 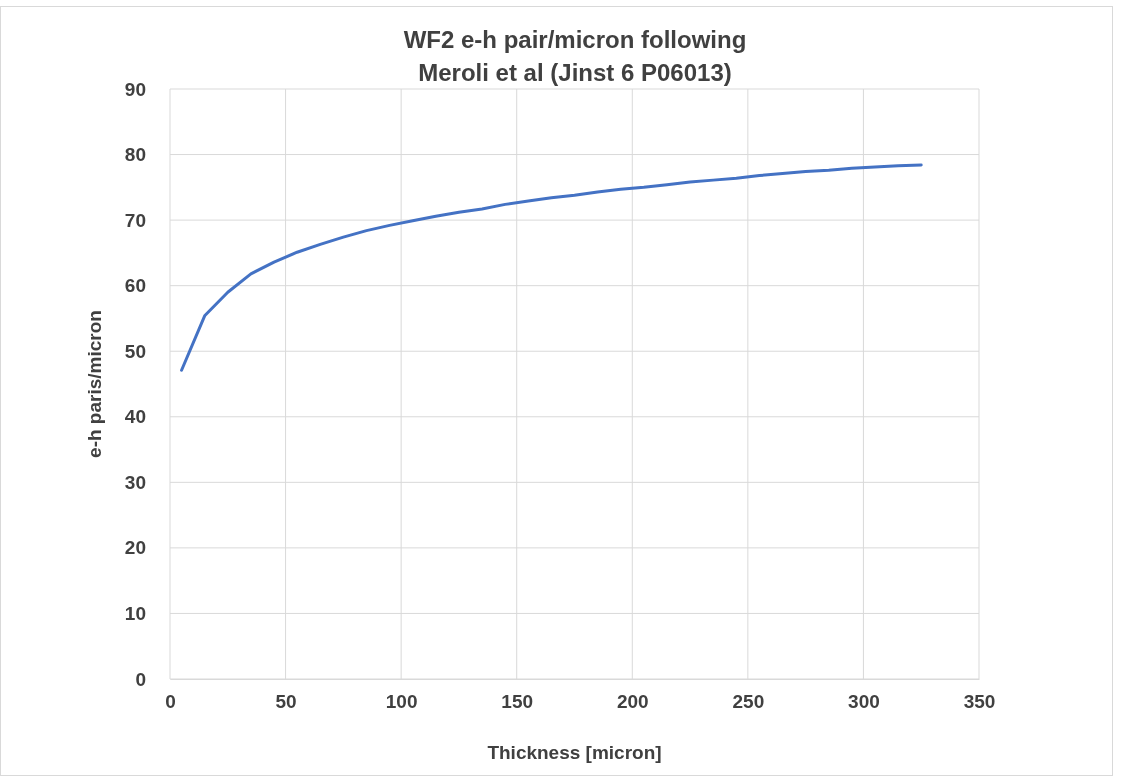 What do you see at coordinates (135, 220) in the screenshot?
I see `y-tick-label: 70` at bounding box center [135, 220].